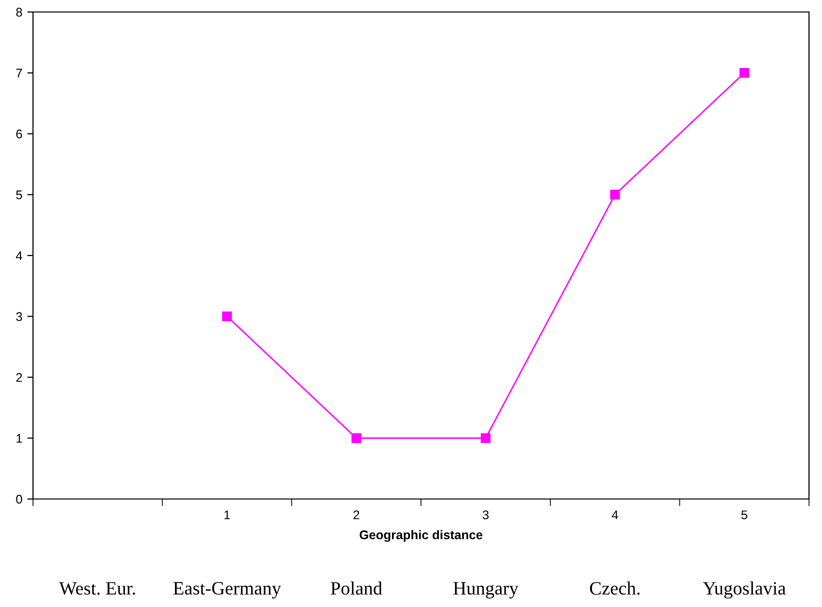 This screenshot has width=822, height=607. What do you see at coordinates (19, 377) in the screenshot?
I see `y-tick-label: 2` at bounding box center [19, 377].